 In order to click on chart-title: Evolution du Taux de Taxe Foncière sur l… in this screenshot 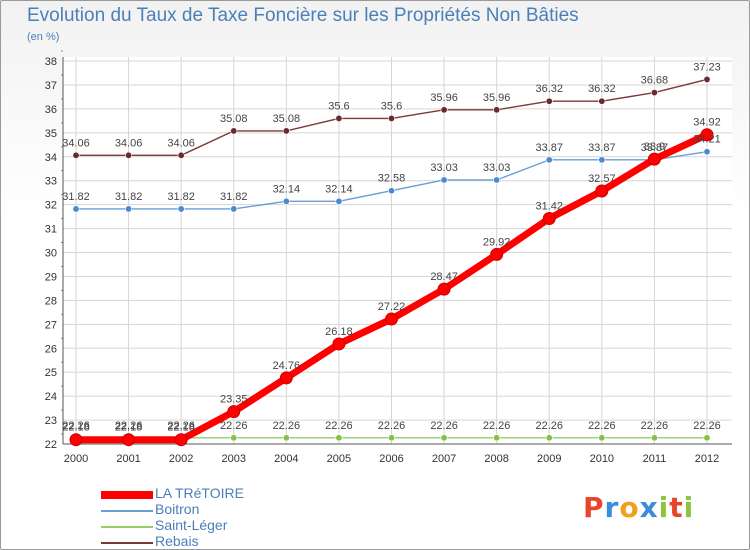, I will do `click(303, 15)`.